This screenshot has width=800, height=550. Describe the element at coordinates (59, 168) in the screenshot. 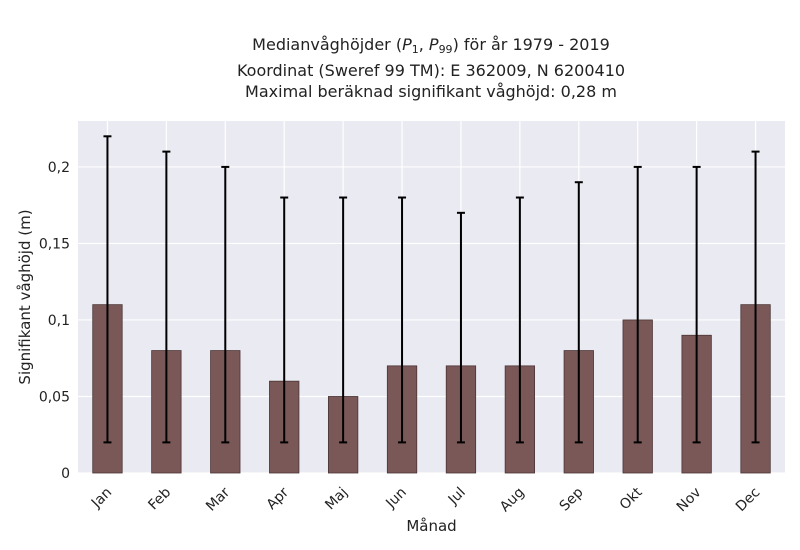

I see `y-tick-label: 0,2` at that location.